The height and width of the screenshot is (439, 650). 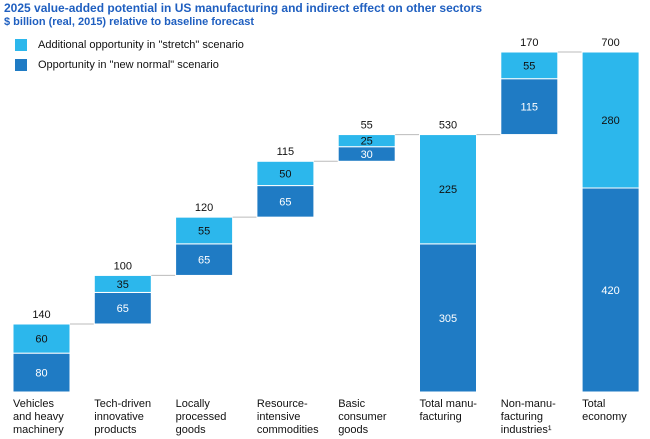 What do you see at coordinates (367, 125) in the screenshot?
I see `total-label: 55` at bounding box center [367, 125].